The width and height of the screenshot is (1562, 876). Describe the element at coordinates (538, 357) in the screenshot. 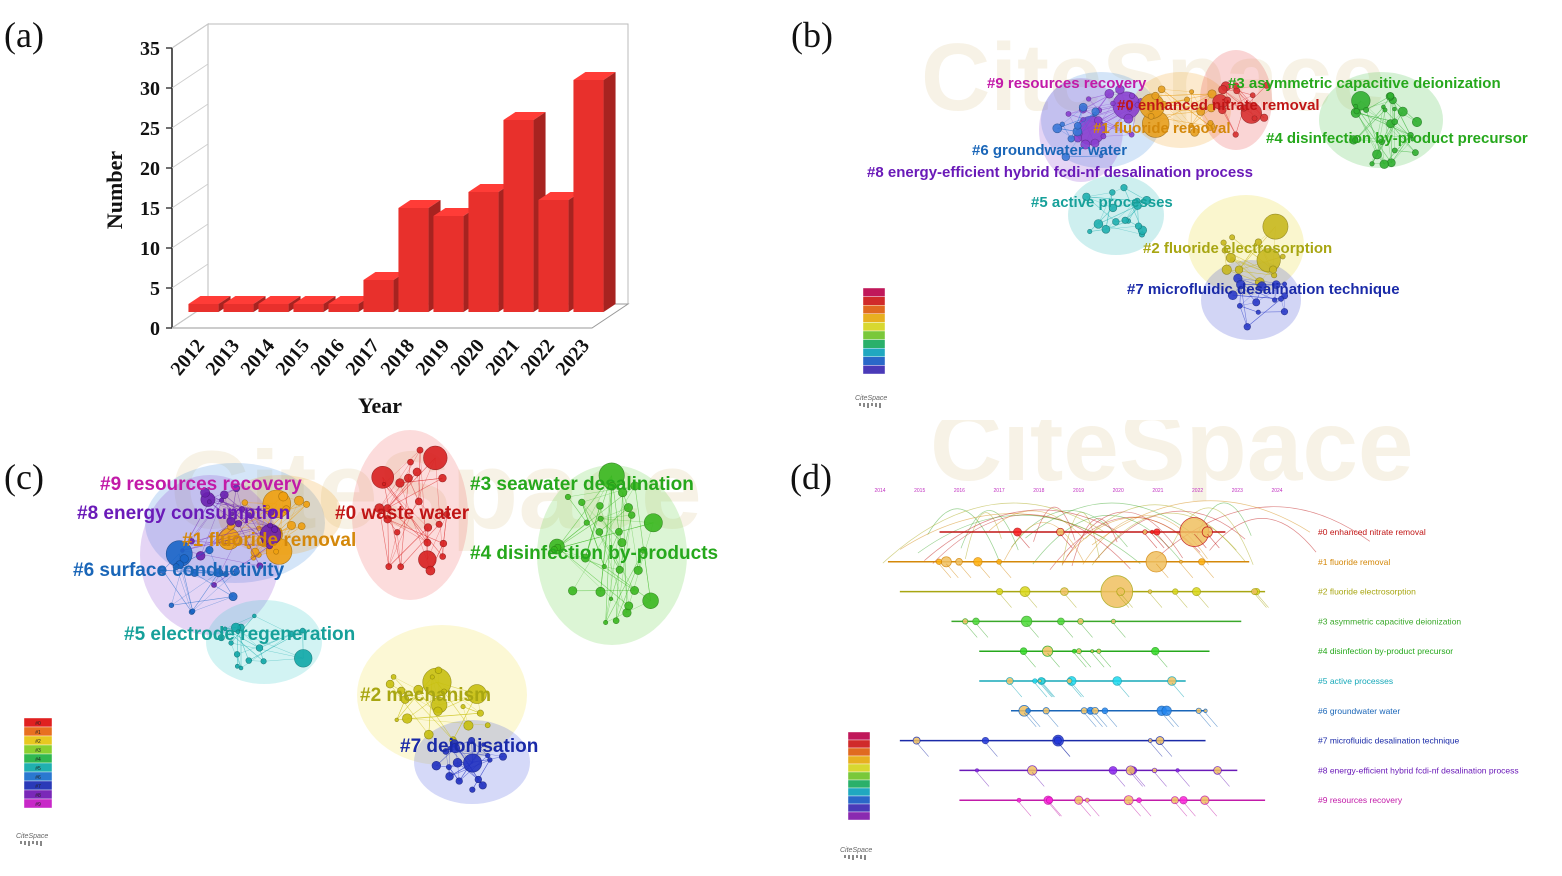

I see `x-tick-label: 2022` at that location.